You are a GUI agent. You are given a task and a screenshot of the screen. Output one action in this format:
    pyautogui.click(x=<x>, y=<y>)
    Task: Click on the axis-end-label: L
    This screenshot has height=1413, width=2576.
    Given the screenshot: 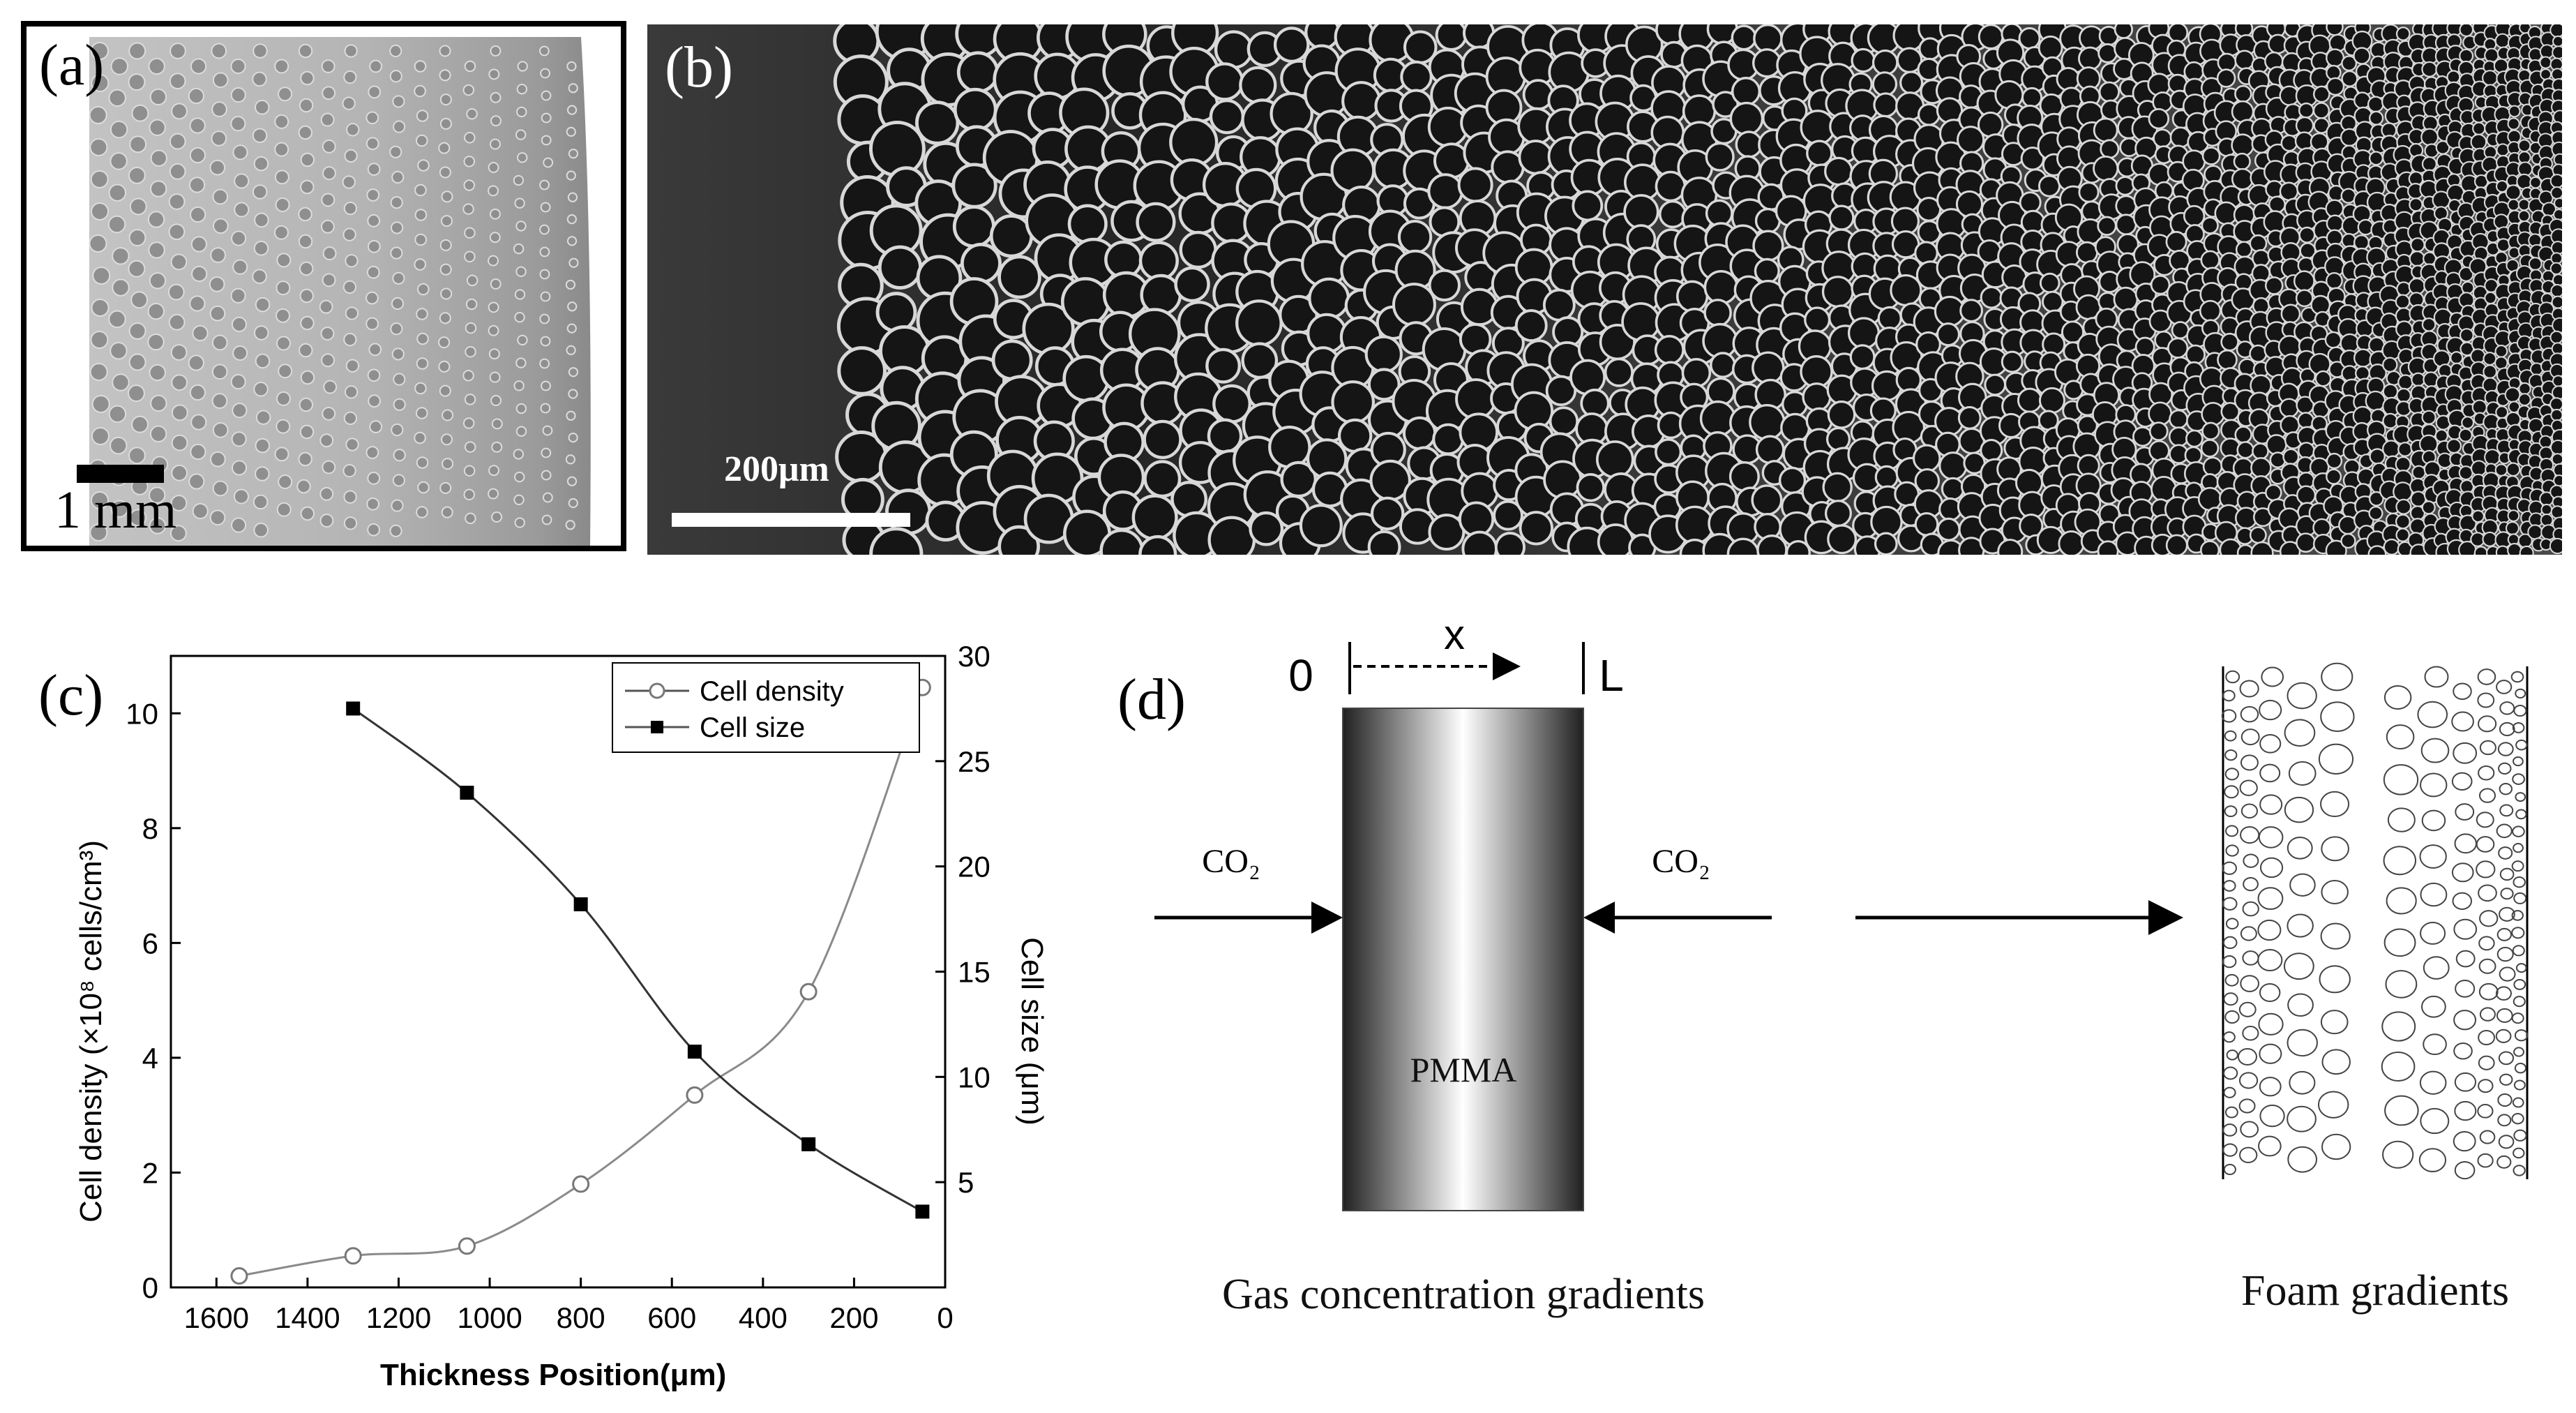 What is the action you would take?
    pyautogui.click(x=1611, y=675)
    